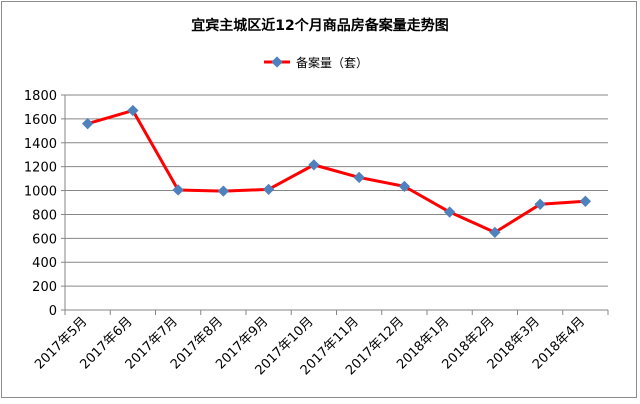  What do you see at coordinates (277, 62) in the screenshot?
I see `legend-marker-swatch` at bounding box center [277, 62].